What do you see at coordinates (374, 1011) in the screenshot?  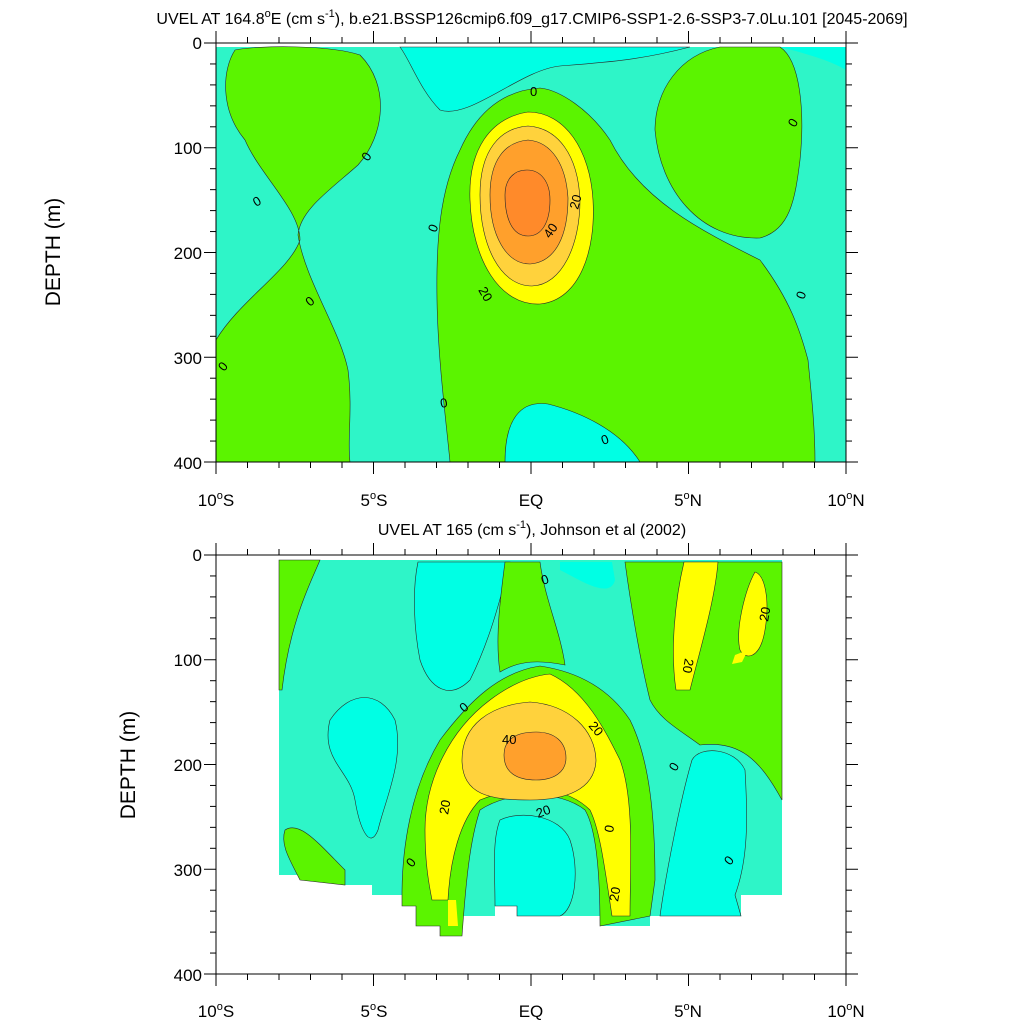 I see `p2-xtick-label: 5oS` at bounding box center [374, 1011].